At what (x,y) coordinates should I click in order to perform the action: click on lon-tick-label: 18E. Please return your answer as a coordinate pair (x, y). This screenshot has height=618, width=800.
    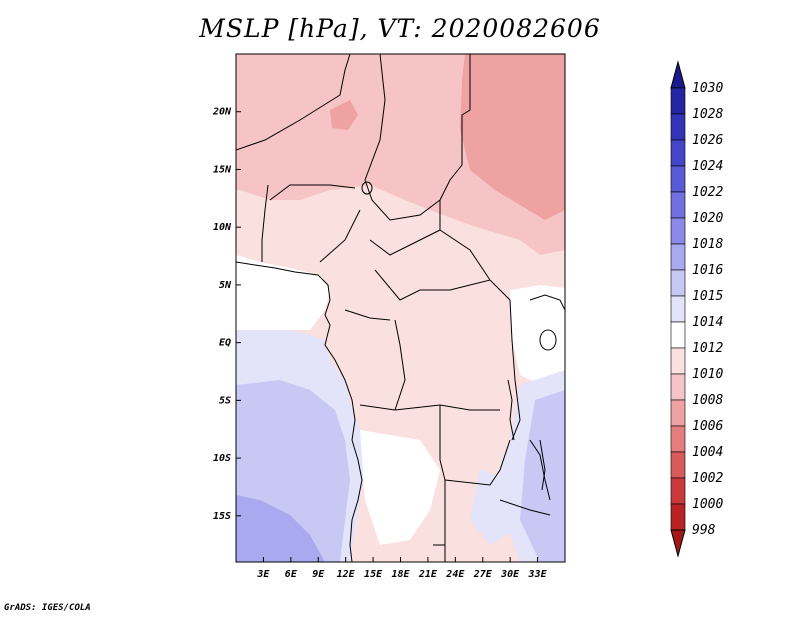
    Looking at the image, I should click on (400, 574).